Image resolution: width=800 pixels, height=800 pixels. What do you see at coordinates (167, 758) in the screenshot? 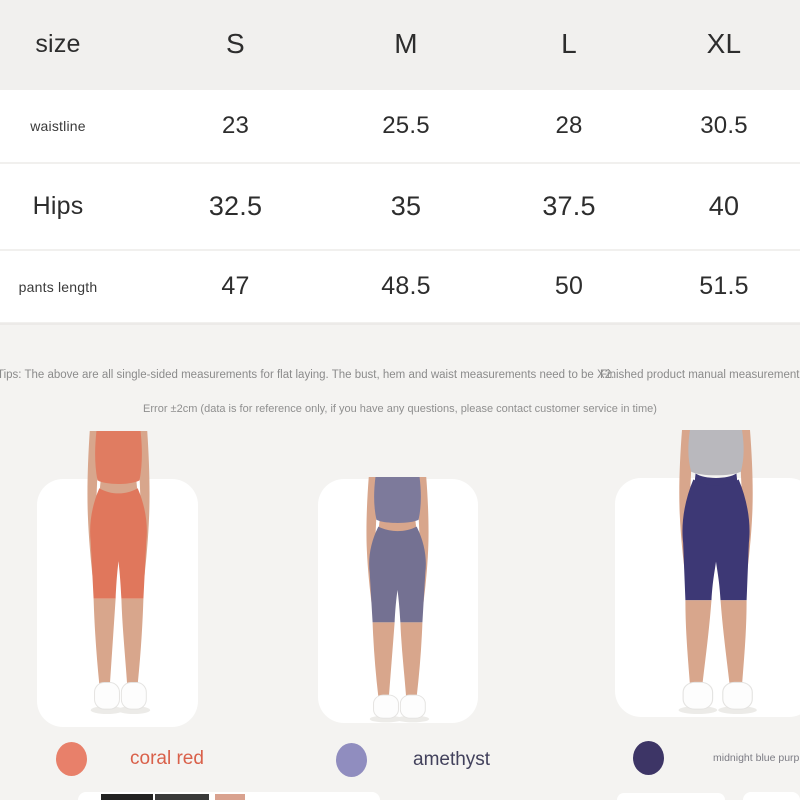
I see `color-name-label: coral red` at bounding box center [167, 758].